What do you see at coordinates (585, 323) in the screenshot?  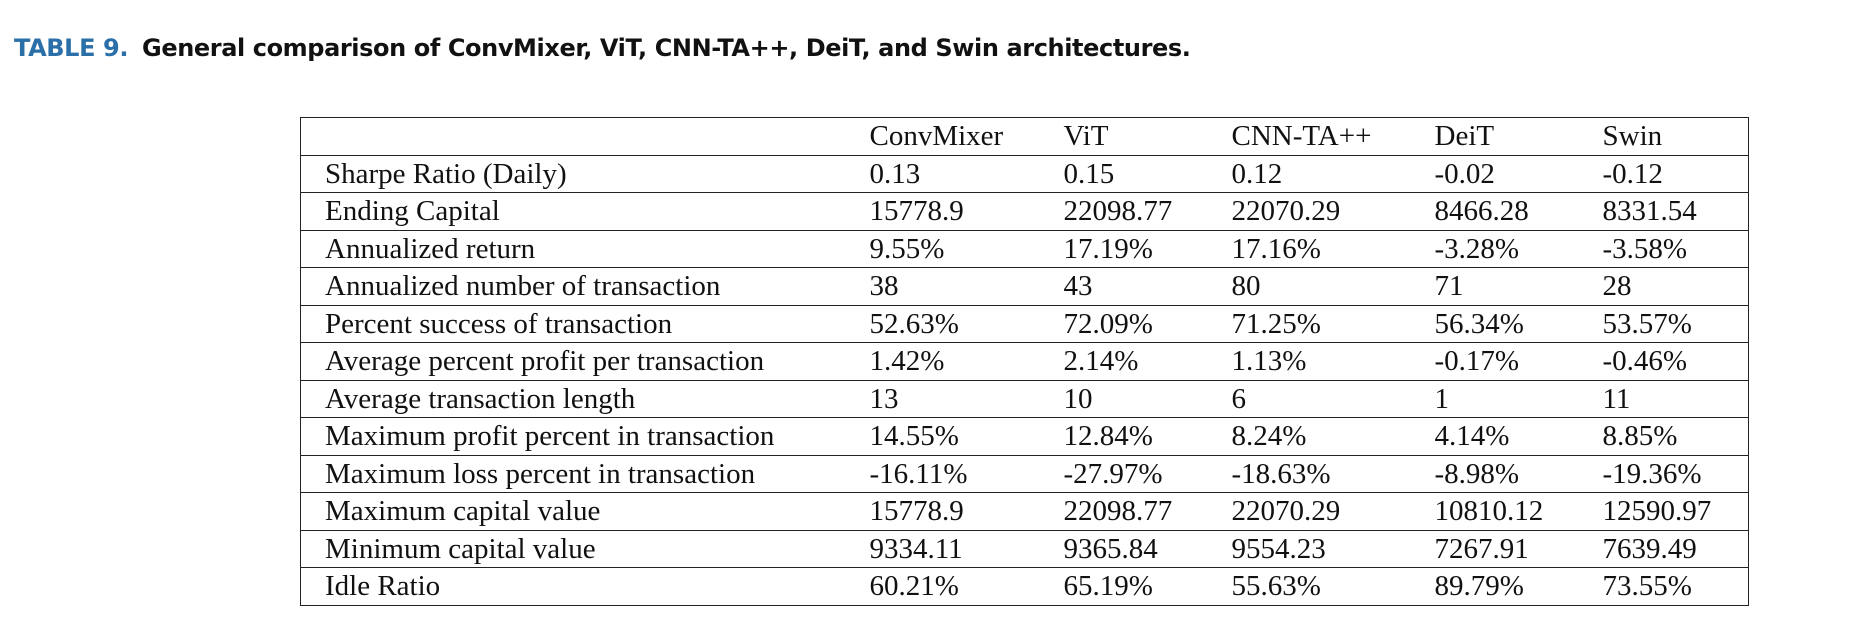 I see `row-label: Percent success of transaction` at bounding box center [585, 323].